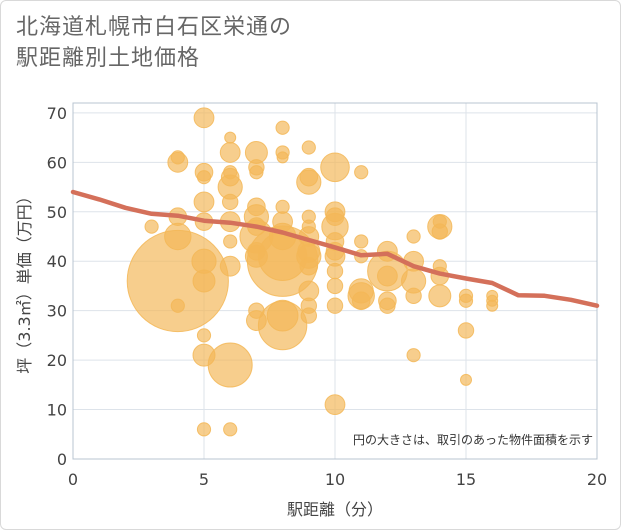 Image resolution: width=621 pixels, height=530 pixels. Describe the element at coordinates (24, 280) in the screenshot. I see `y-axis-label: 坪（3.3㎡）単価（万円）` at that location.